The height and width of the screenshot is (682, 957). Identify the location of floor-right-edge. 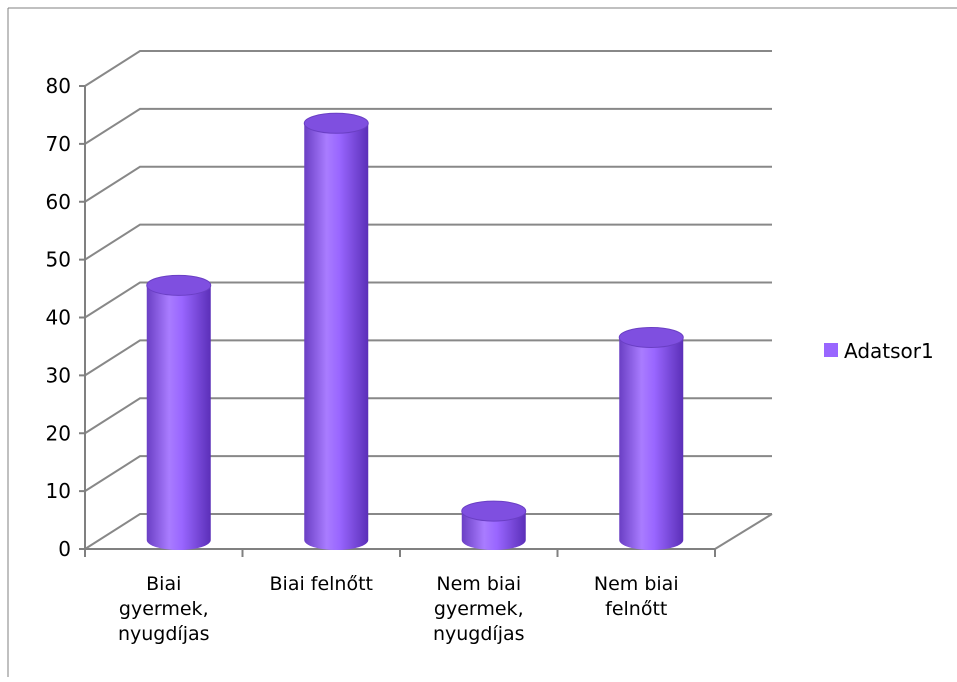
(743, 531).